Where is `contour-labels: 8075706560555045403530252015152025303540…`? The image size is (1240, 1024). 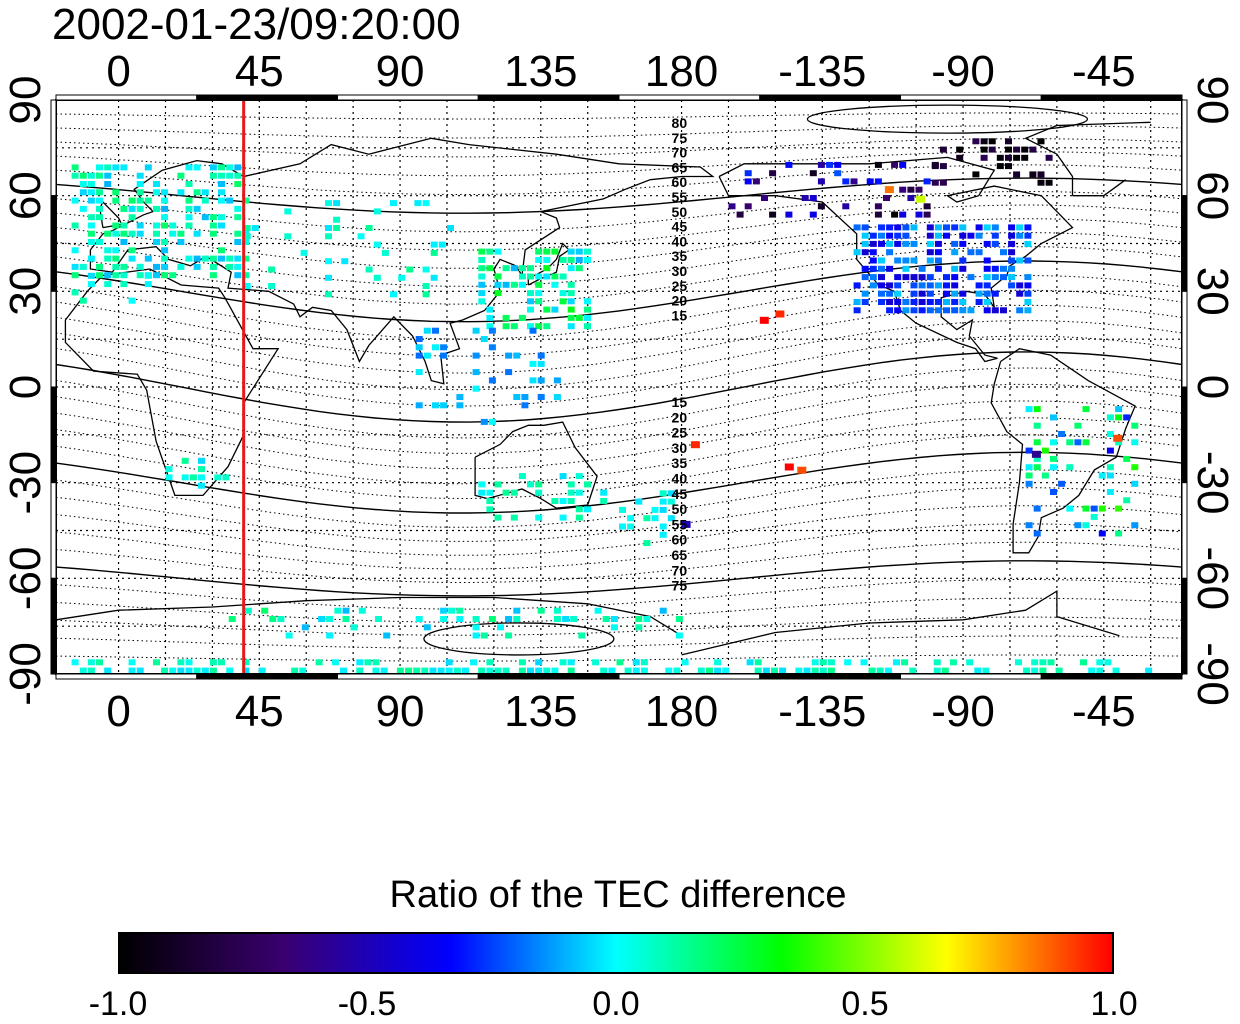
contour-labels: 8075706560555045403530252015152025303540… is located at coordinates (680, 354).